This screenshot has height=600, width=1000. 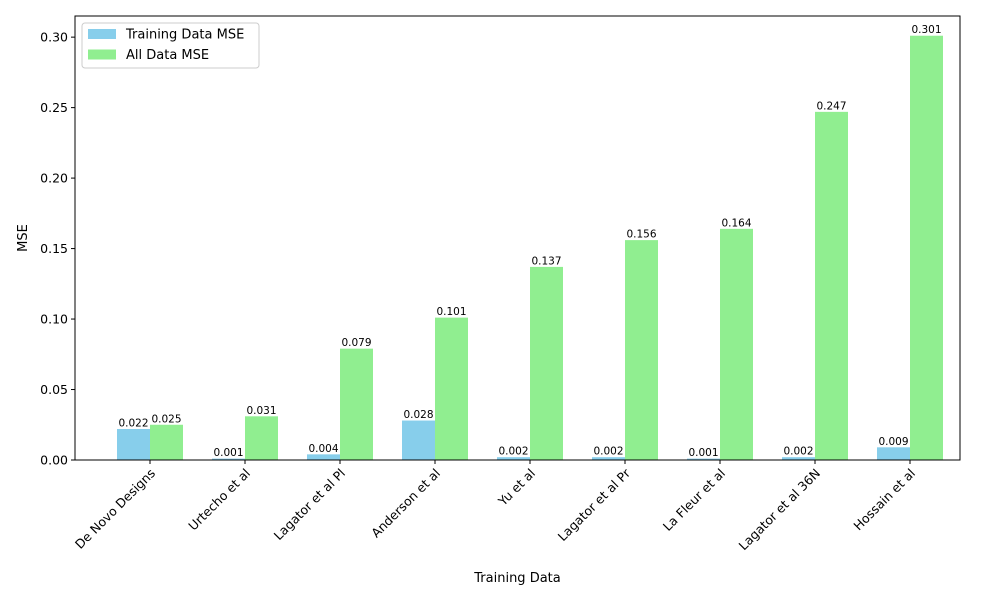 I want to click on y-tick-label-0: 0.00, so click(x=54, y=460).